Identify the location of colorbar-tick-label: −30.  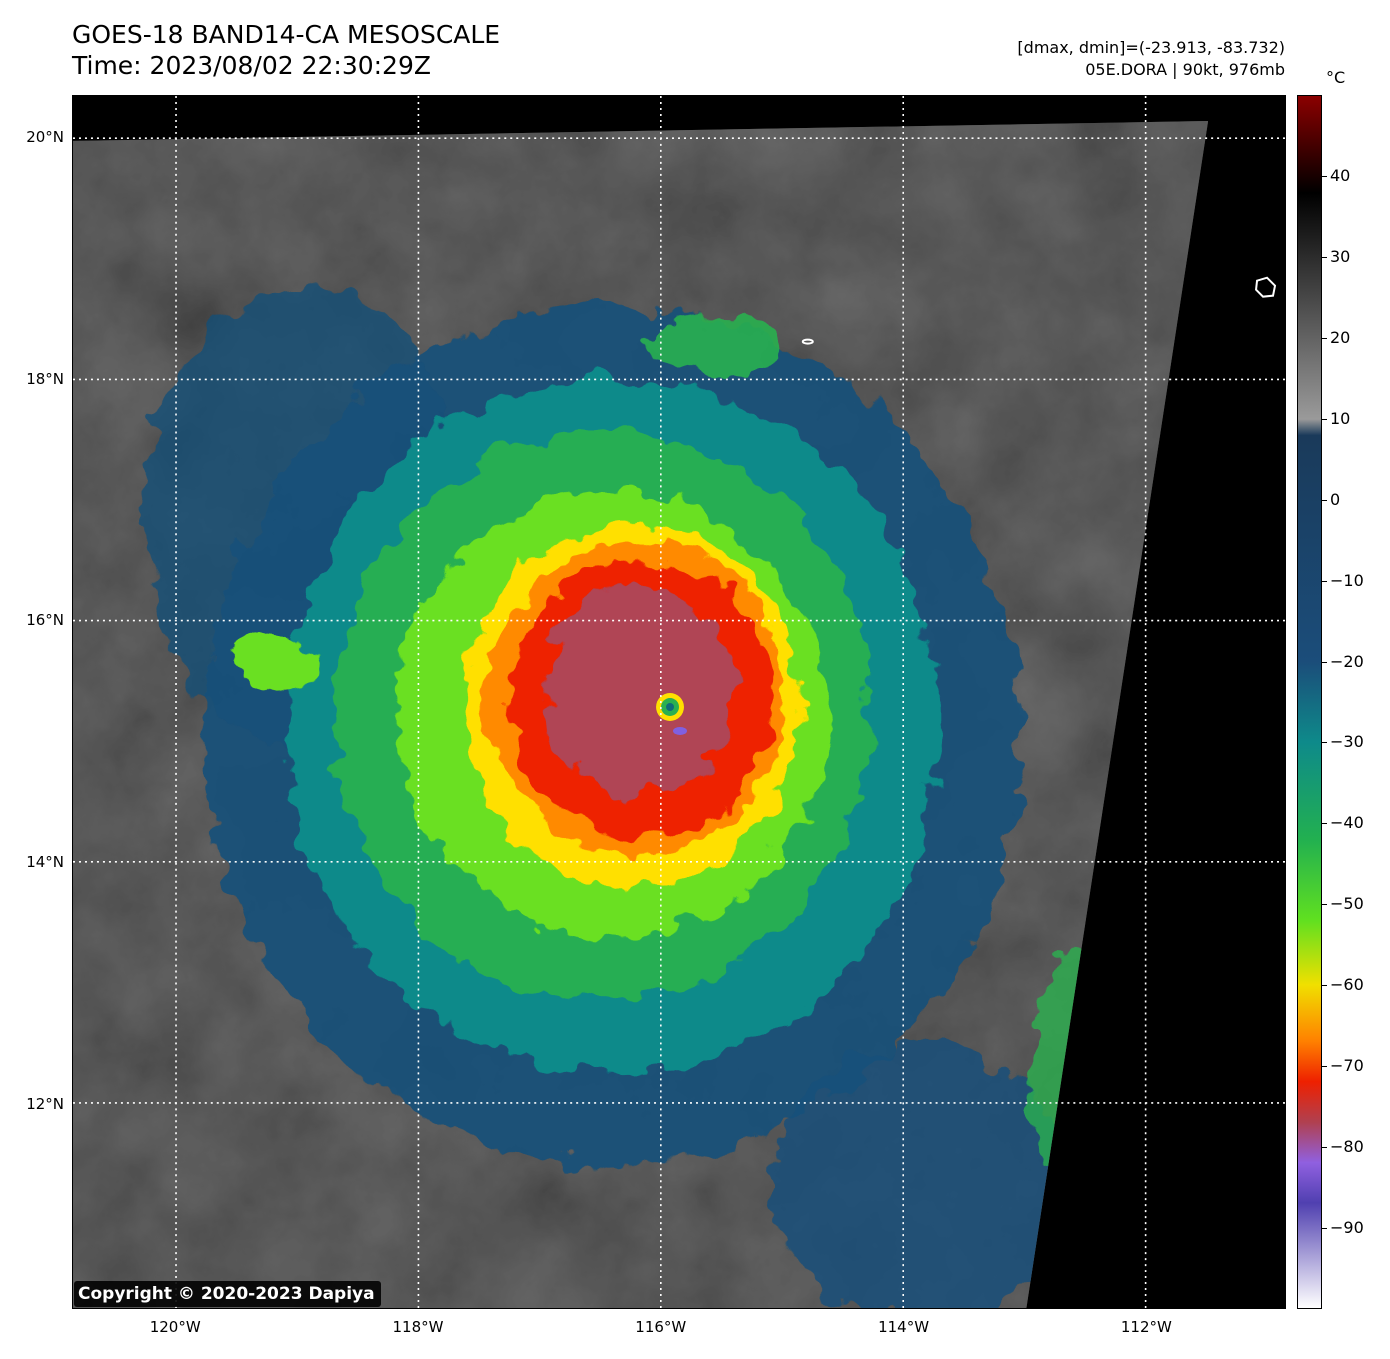
(1347, 742).